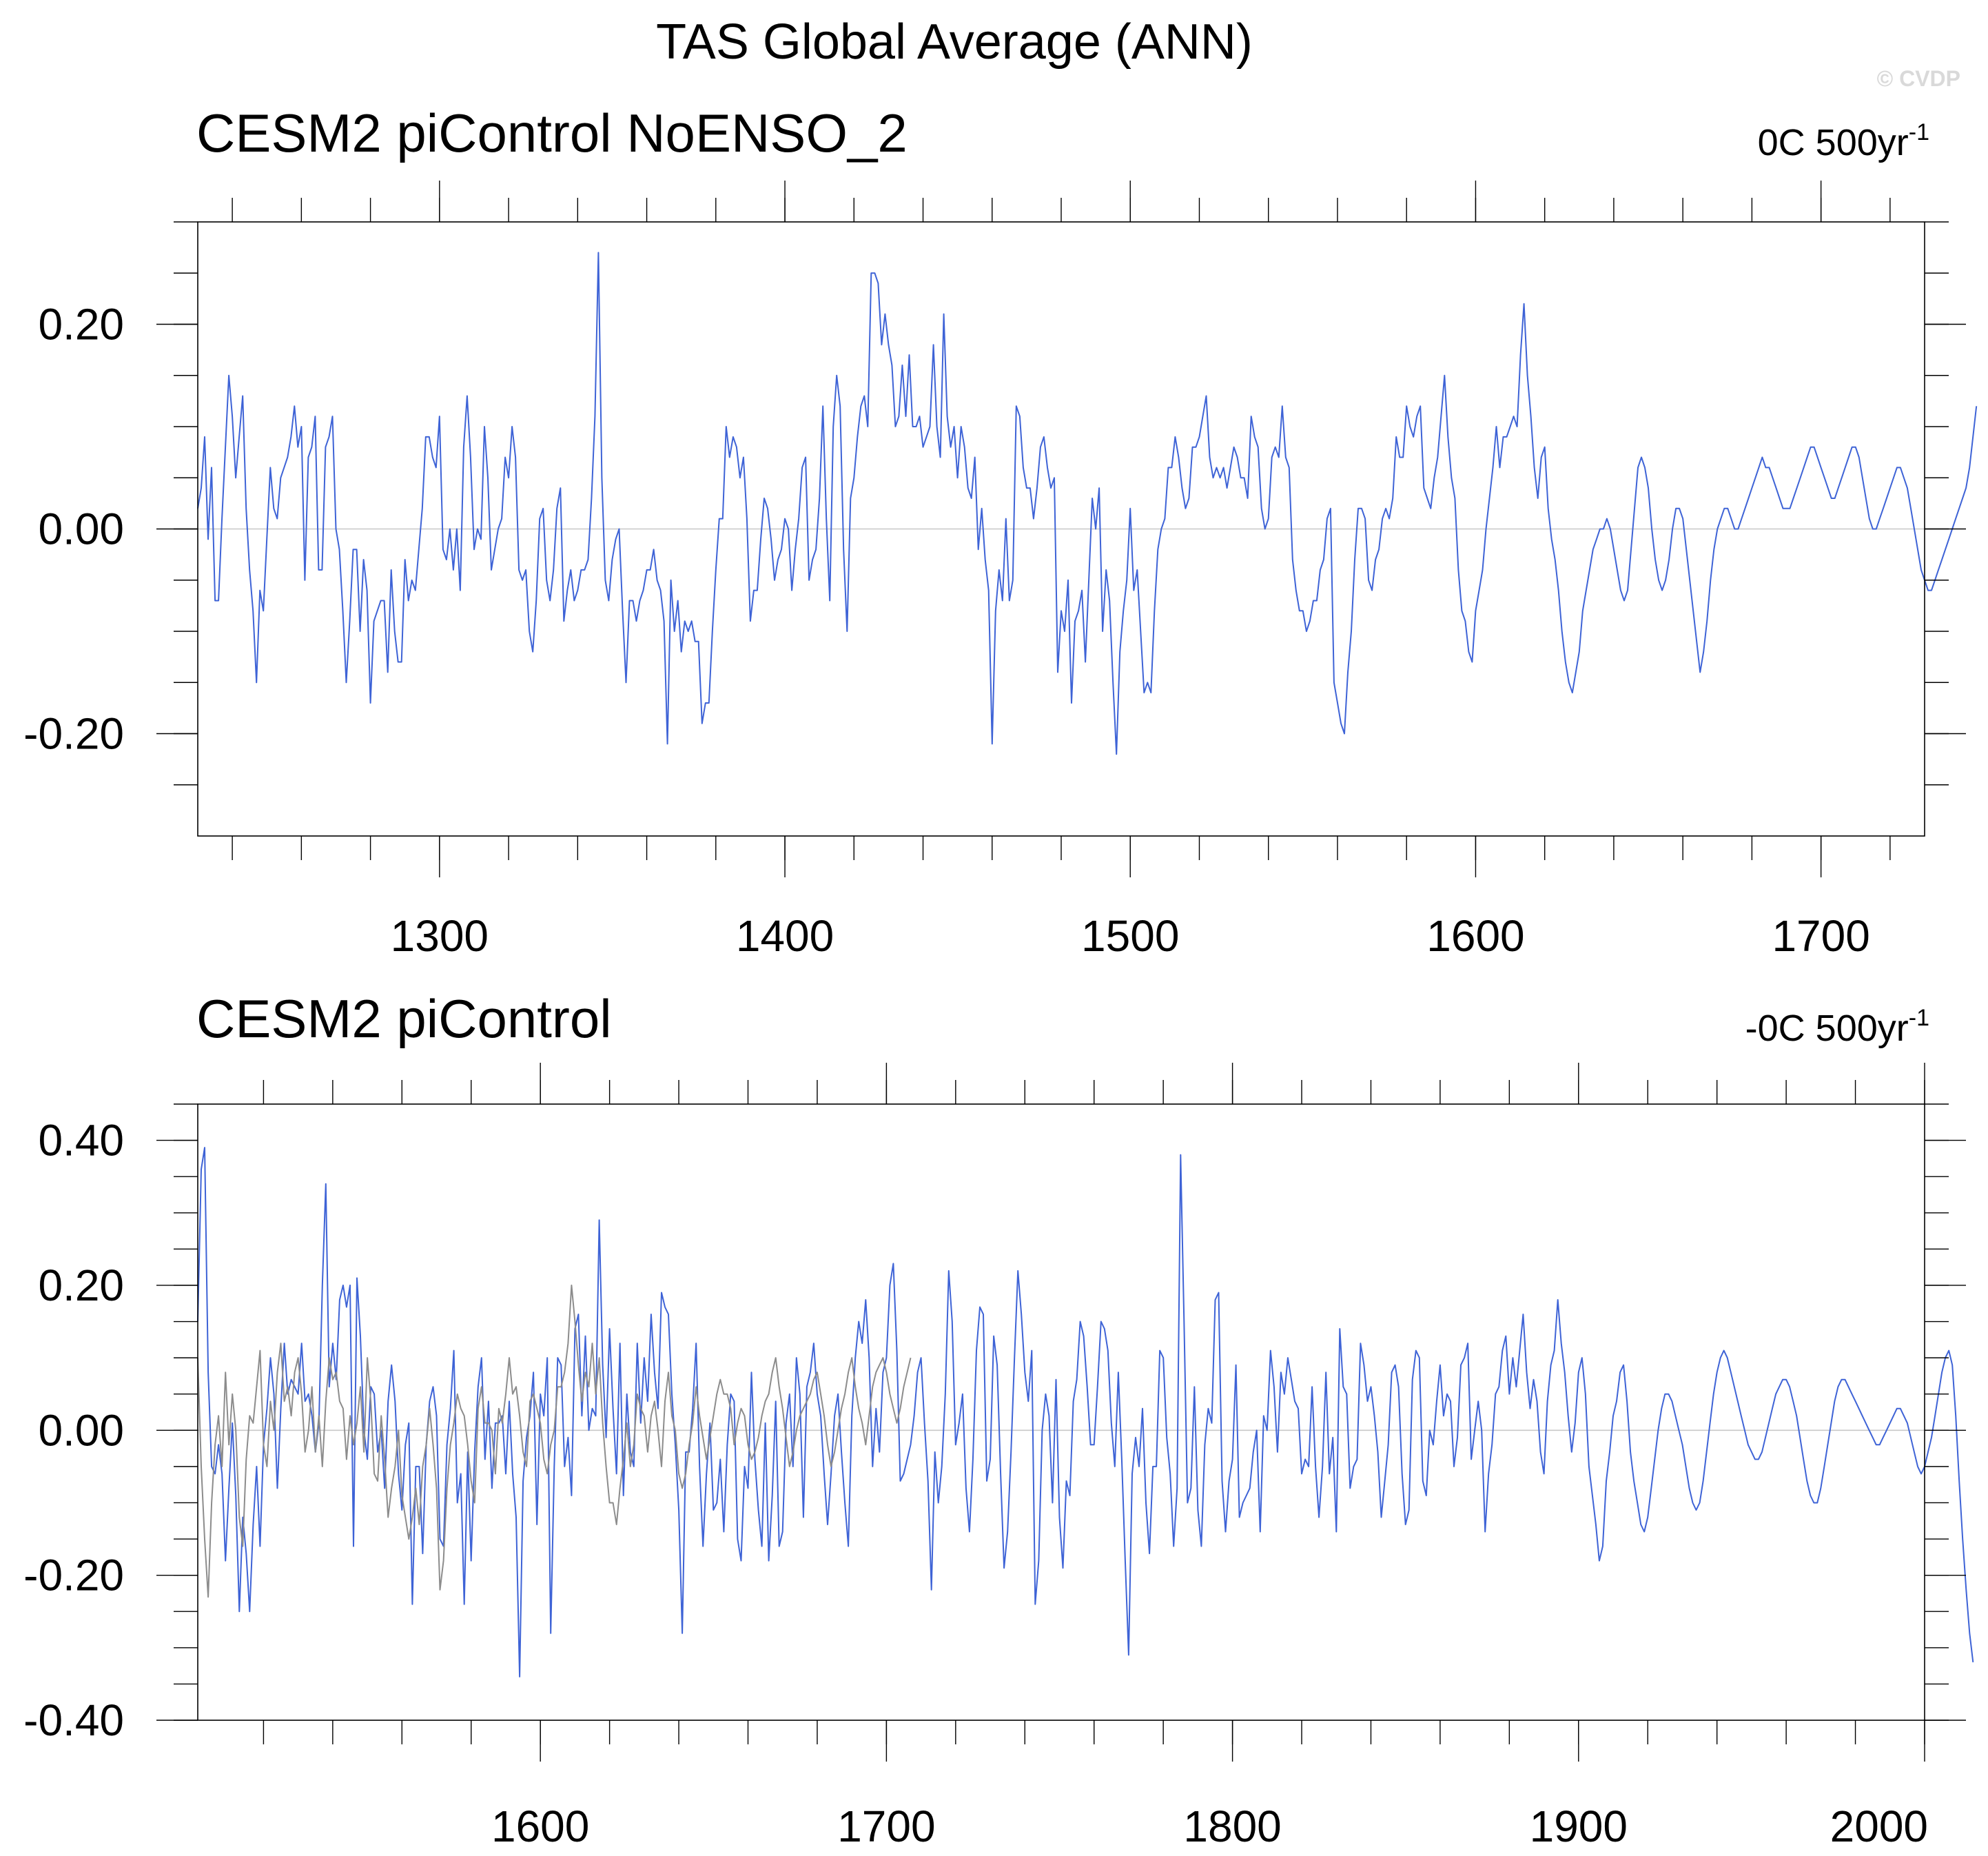  What do you see at coordinates (1579, 1826) in the screenshot?
I see `picontrol-x-tick-label: 1900` at bounding box center [1579, 1826].